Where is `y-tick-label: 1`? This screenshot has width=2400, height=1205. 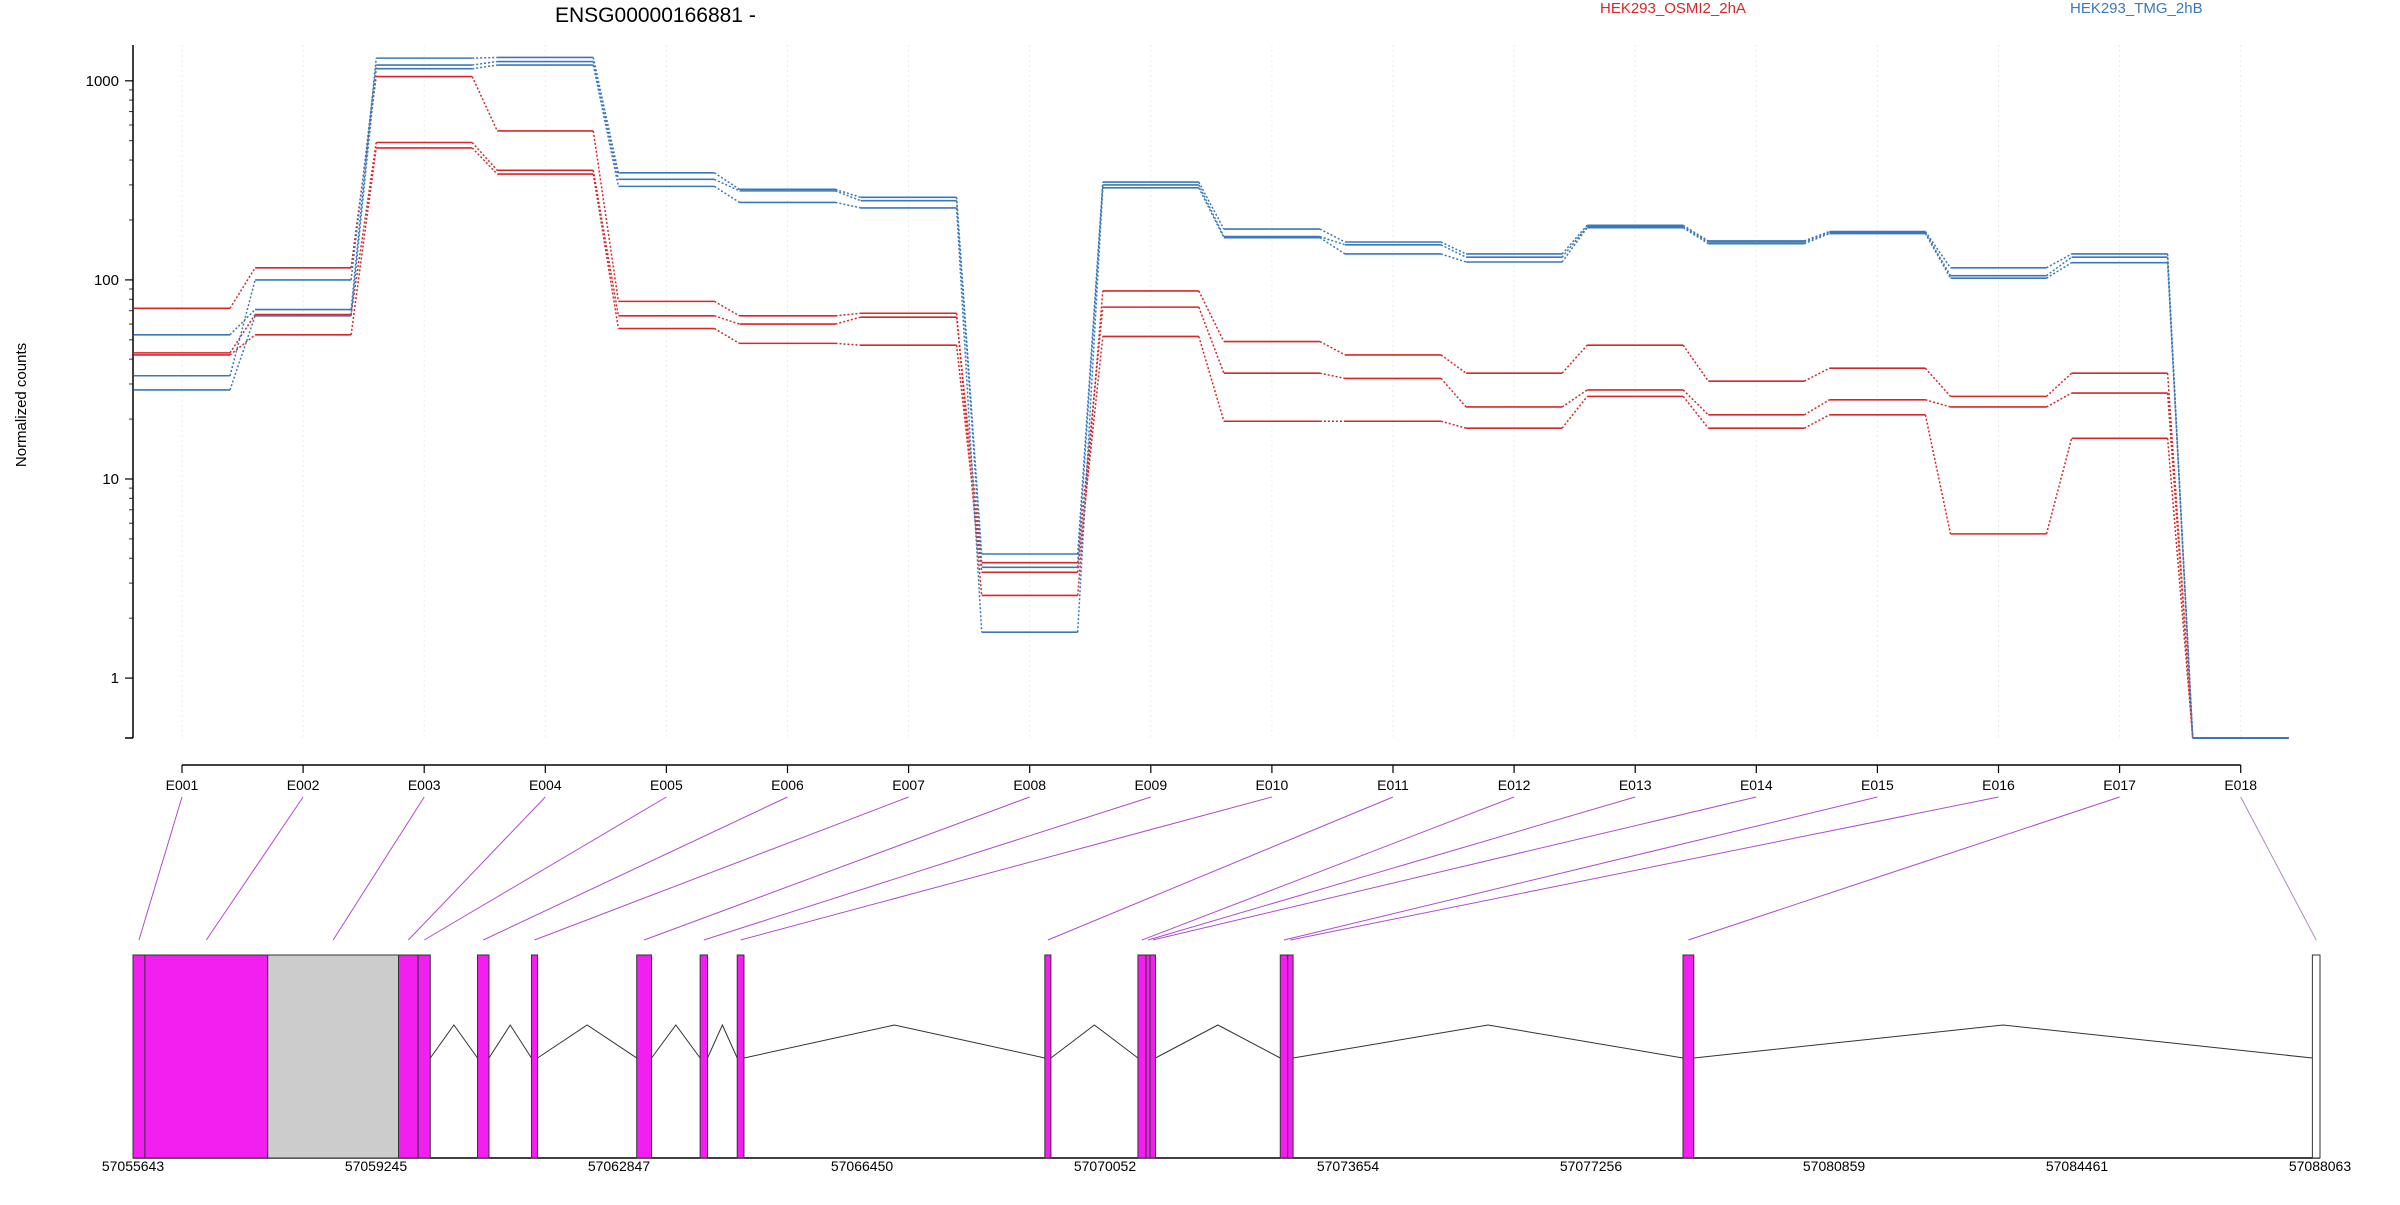 y-tick-label: 1 is located at coordinates (115, 678).